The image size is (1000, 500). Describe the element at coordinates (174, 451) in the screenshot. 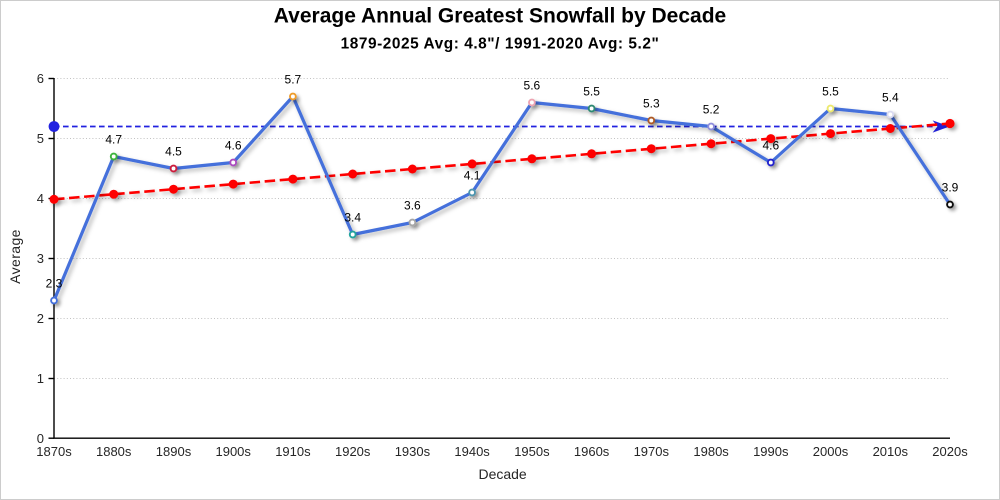

I see `svg-text: 1890s` at that location.